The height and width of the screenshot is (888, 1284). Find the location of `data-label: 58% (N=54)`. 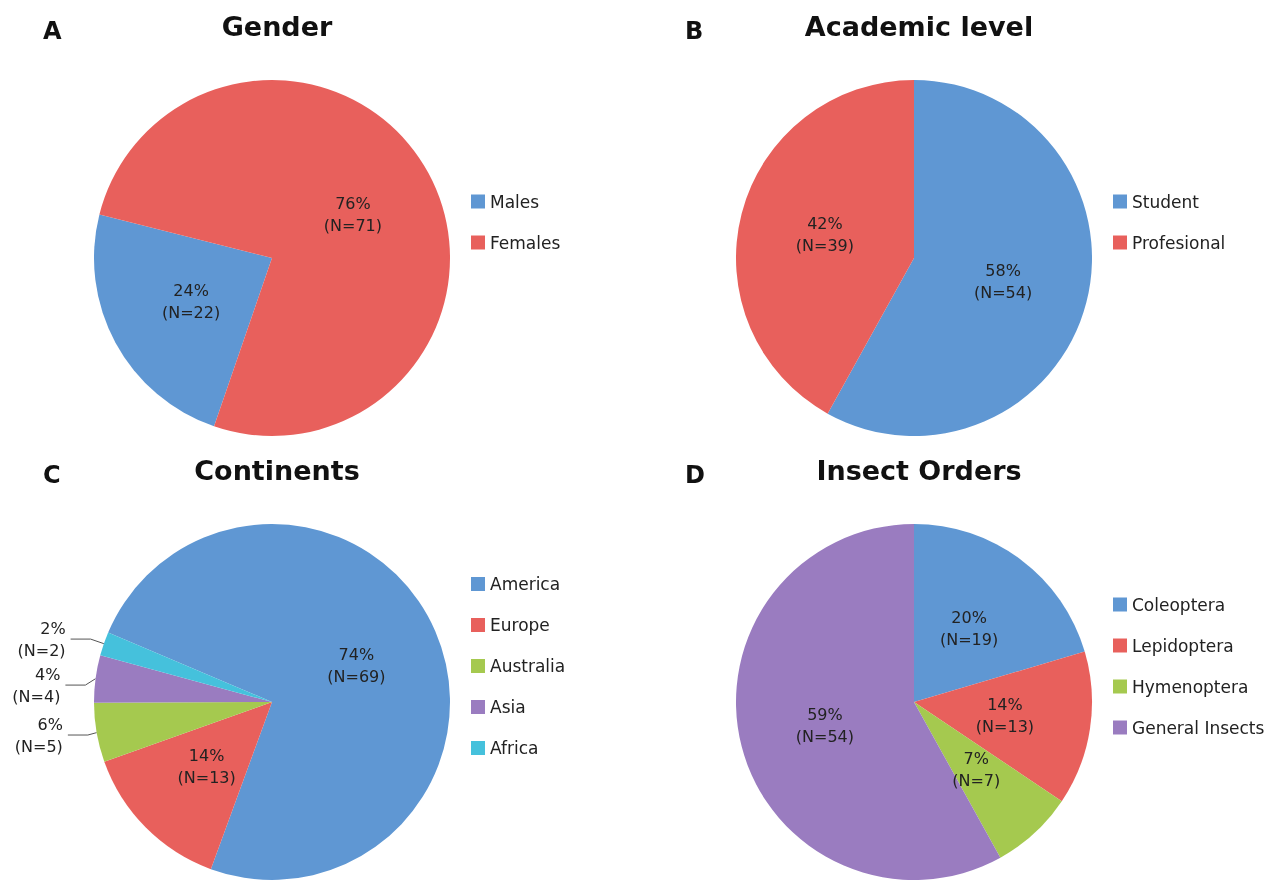

data-label: 58% (N=54) is located at coordinates (1003, 281).